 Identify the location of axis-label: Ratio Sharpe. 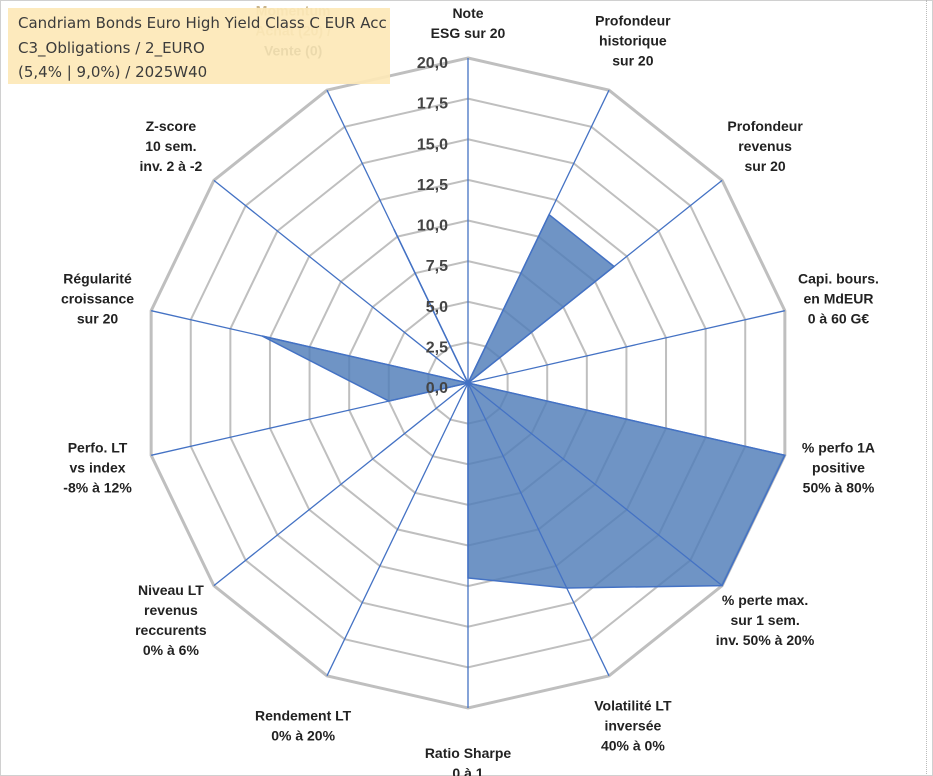
(468, 753).